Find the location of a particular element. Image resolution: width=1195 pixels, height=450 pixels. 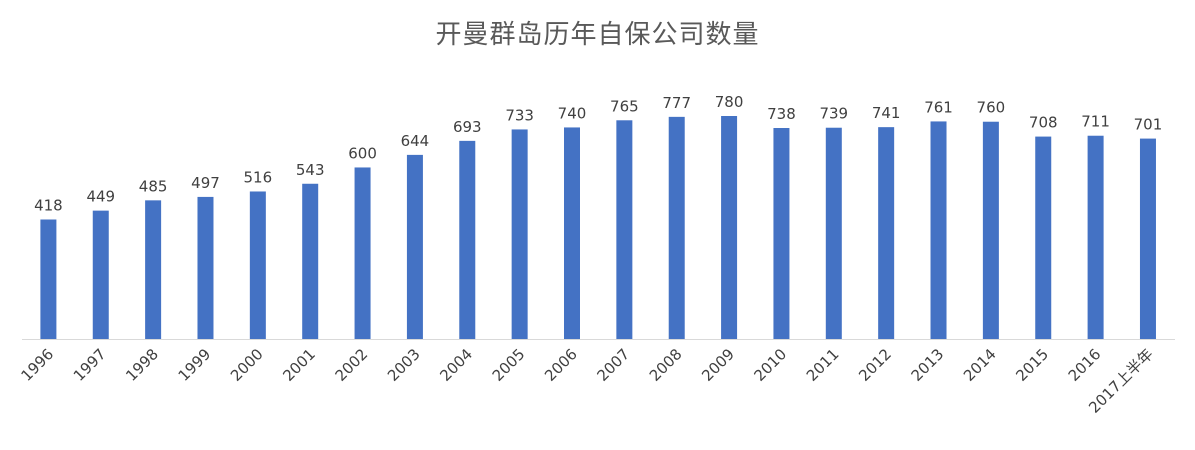

data-label-1999: 497 is located at coordinates (205, 183).